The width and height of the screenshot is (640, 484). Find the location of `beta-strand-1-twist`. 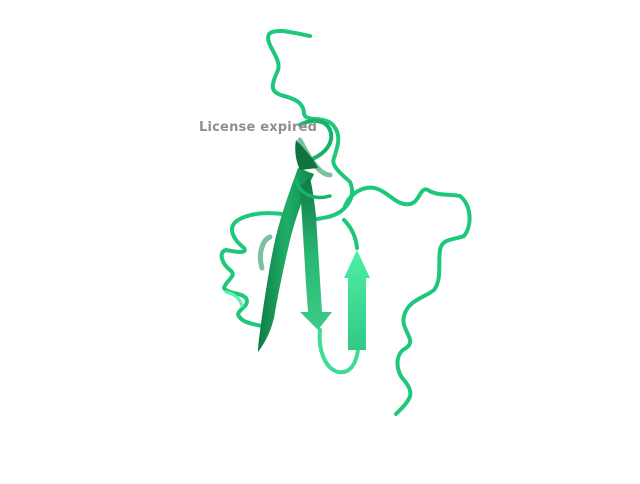

beta-strand-1-twist is located at coordinates (306, 155).